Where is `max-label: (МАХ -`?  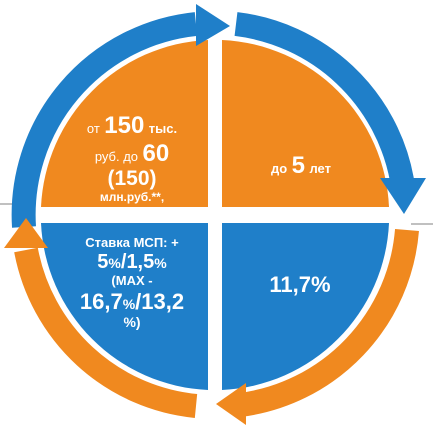
max-label: (МАХ - is located at coordinates (132, 280).